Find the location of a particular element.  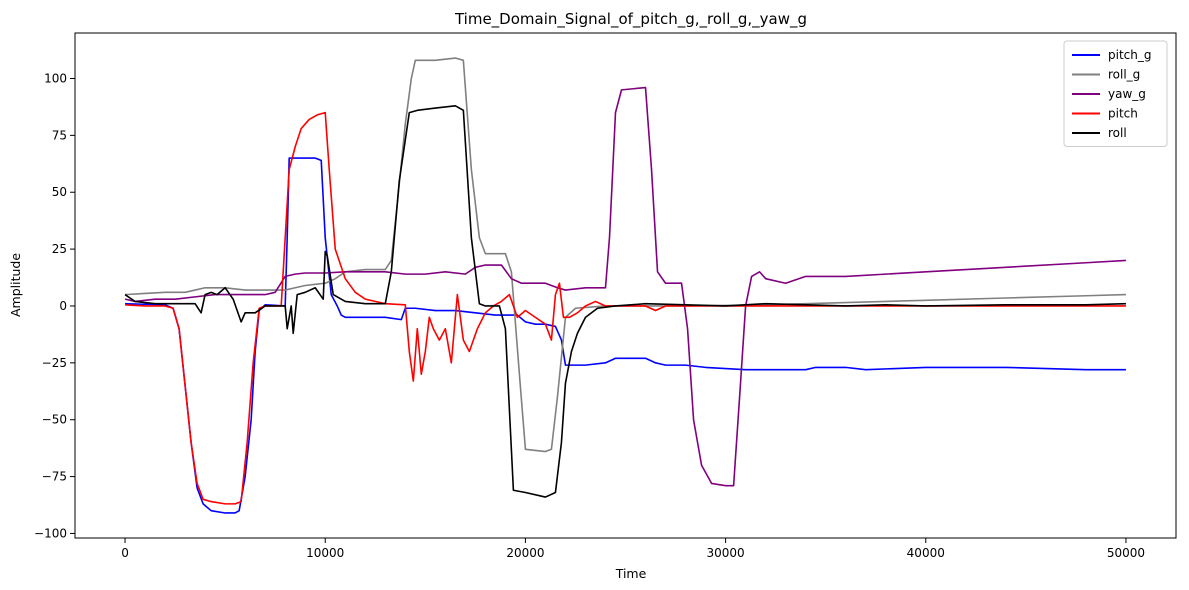

y-tick-label: 100 is located at coordinates (55, 78).